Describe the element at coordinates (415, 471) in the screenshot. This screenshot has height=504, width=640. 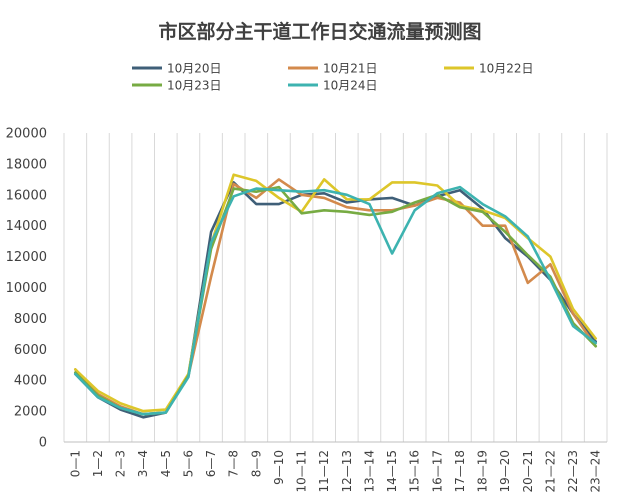
I see `x-tick-label: 15—16` at that location.